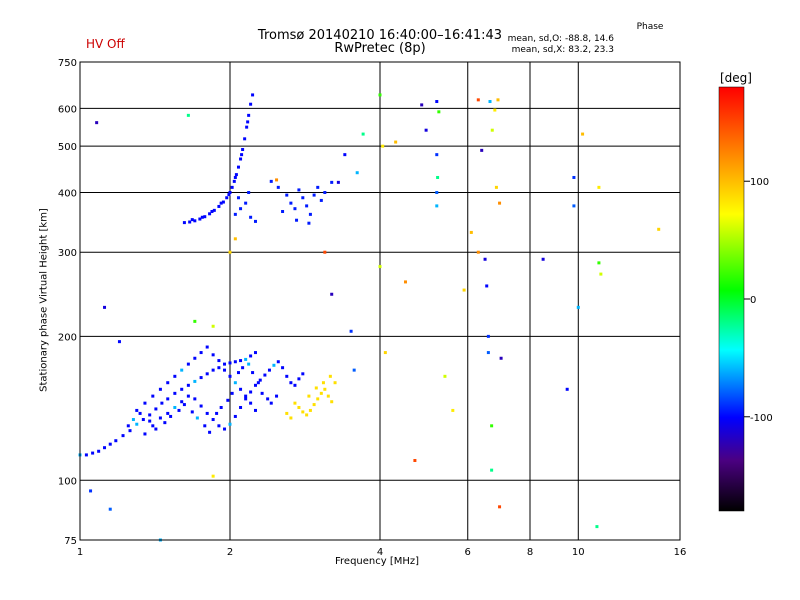 The height and width of the screenshot is (600, 800). What do you see at coordinates (731, 299) in the screenshot?
I see `colorbar` at bounding box center [731, 299].